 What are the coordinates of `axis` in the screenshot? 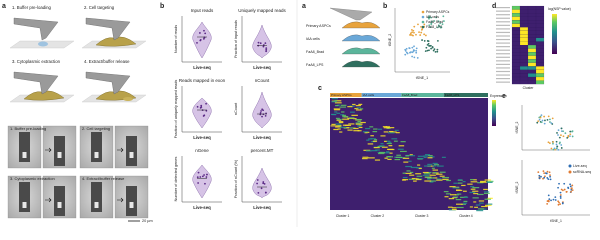 It's located at (261, 39).